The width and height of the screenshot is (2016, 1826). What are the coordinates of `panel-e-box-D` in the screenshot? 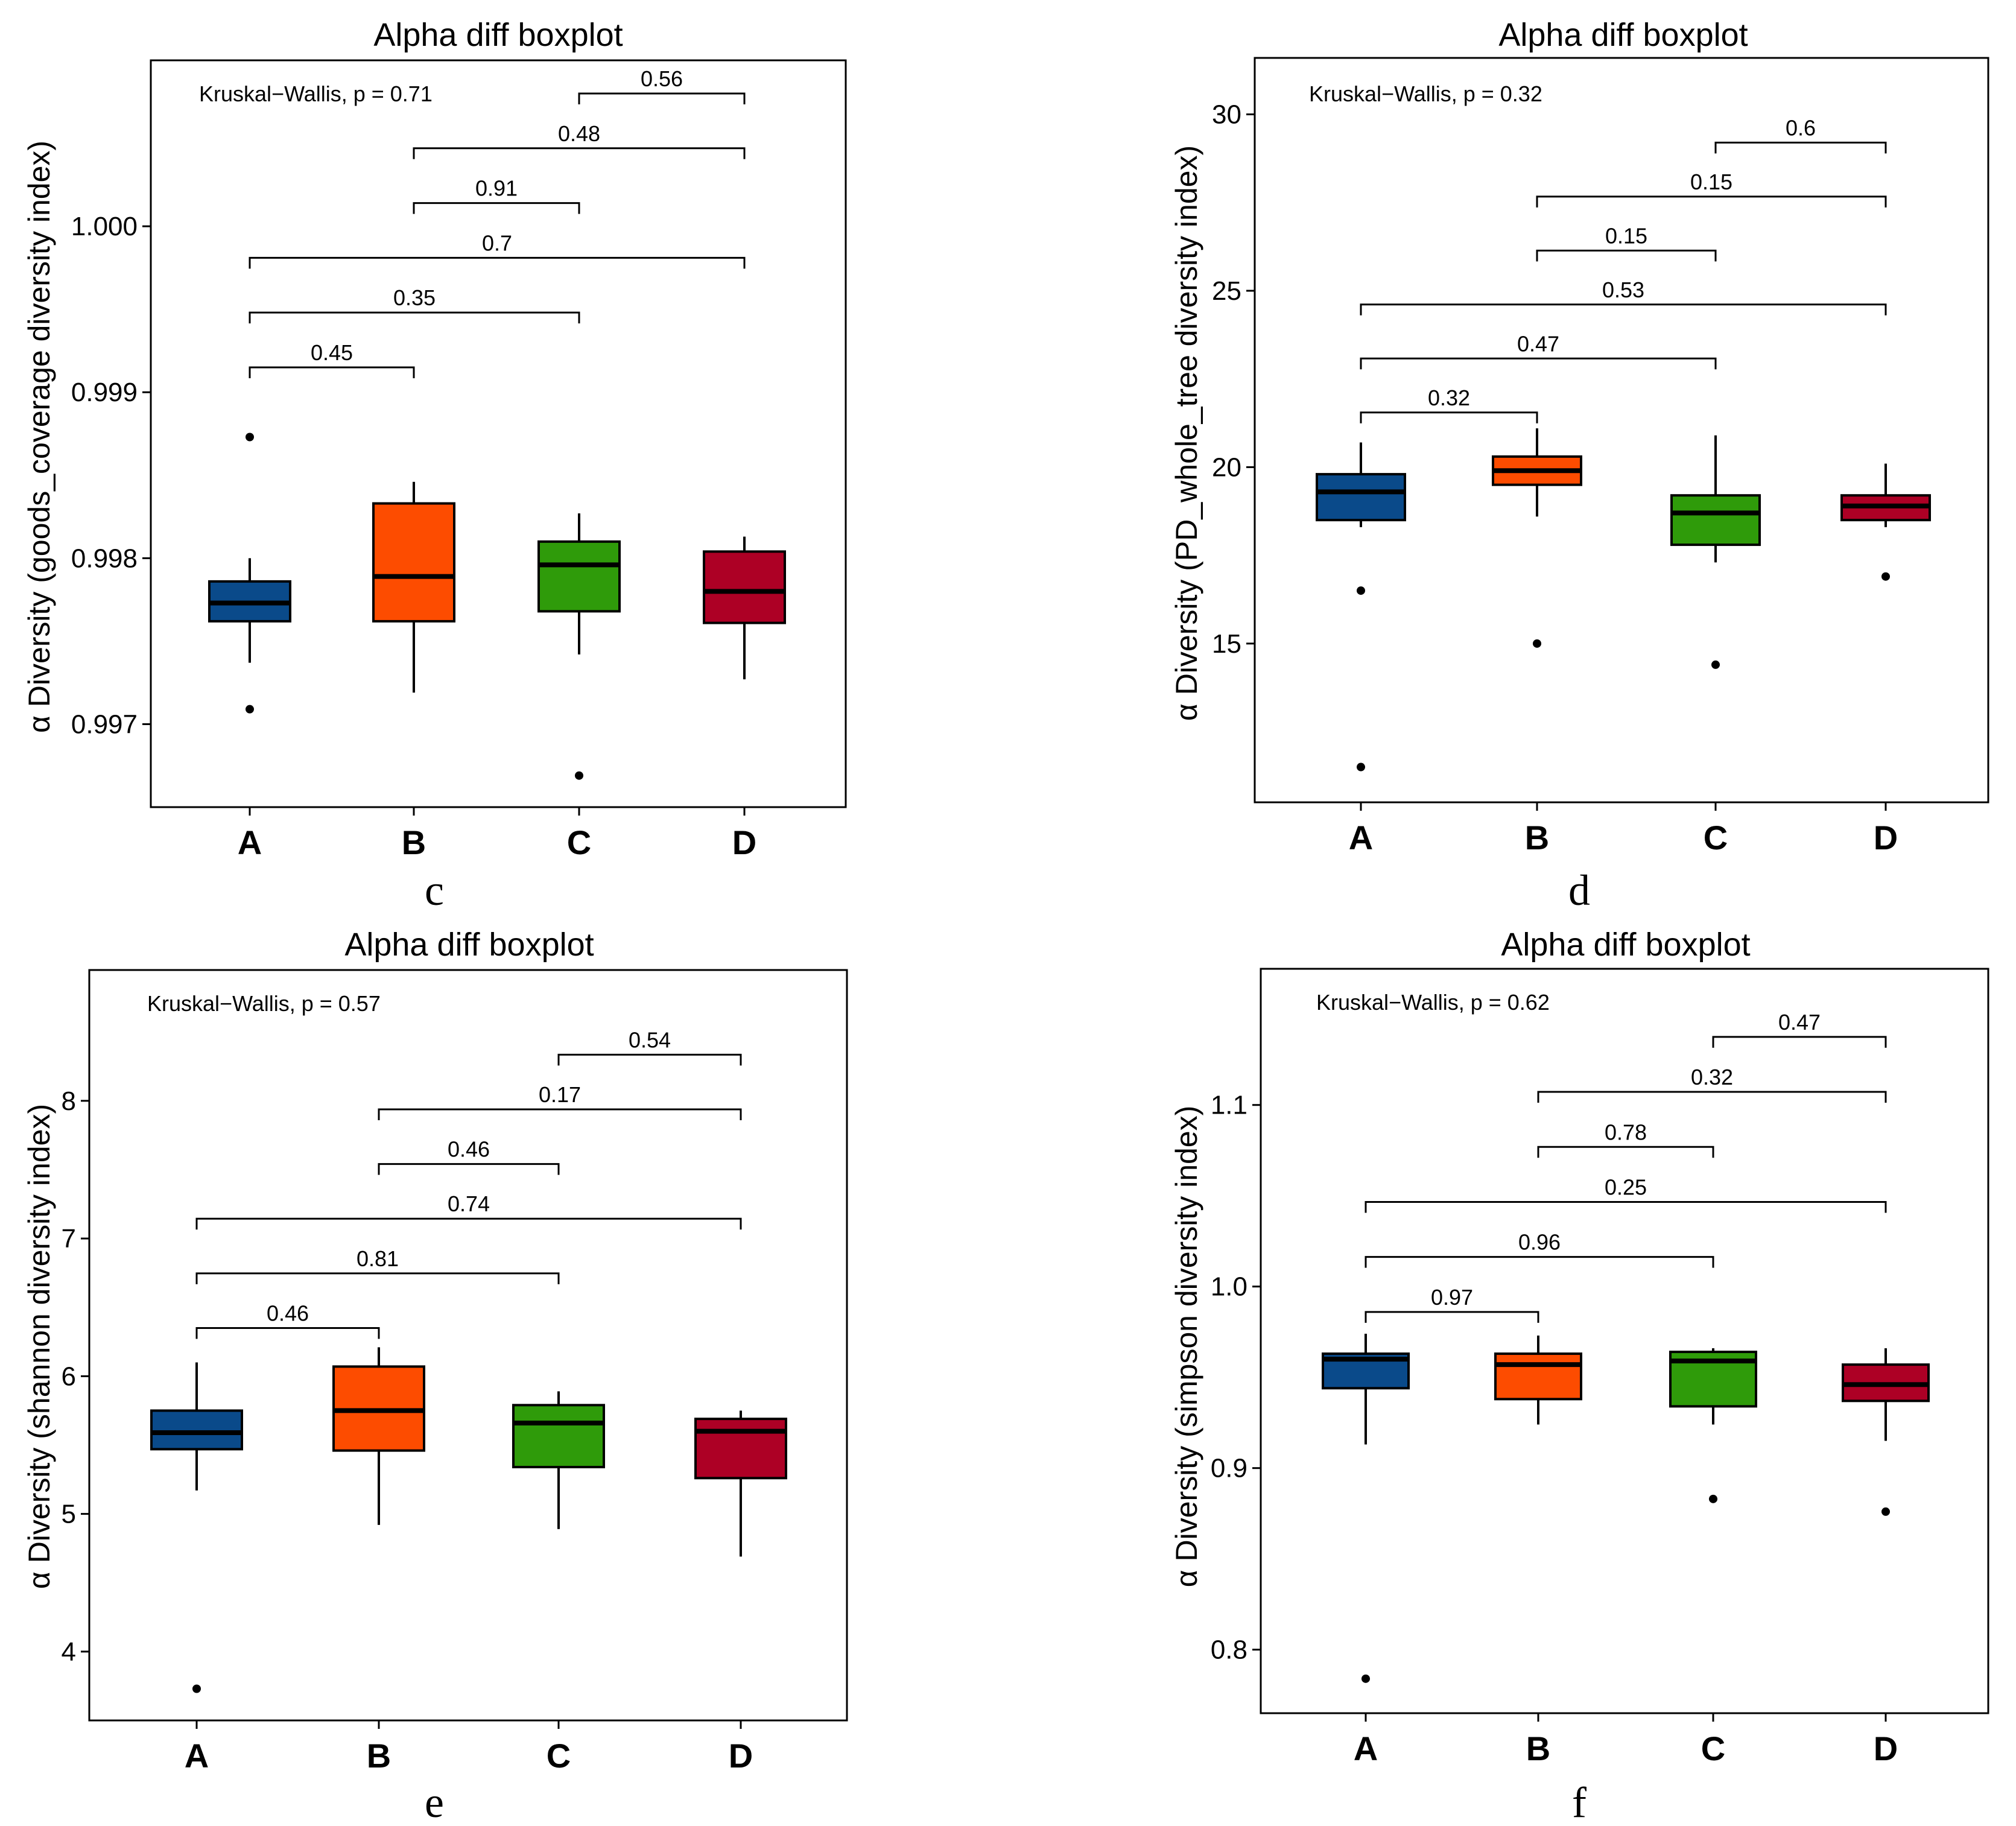 It's located at (741, 1449).